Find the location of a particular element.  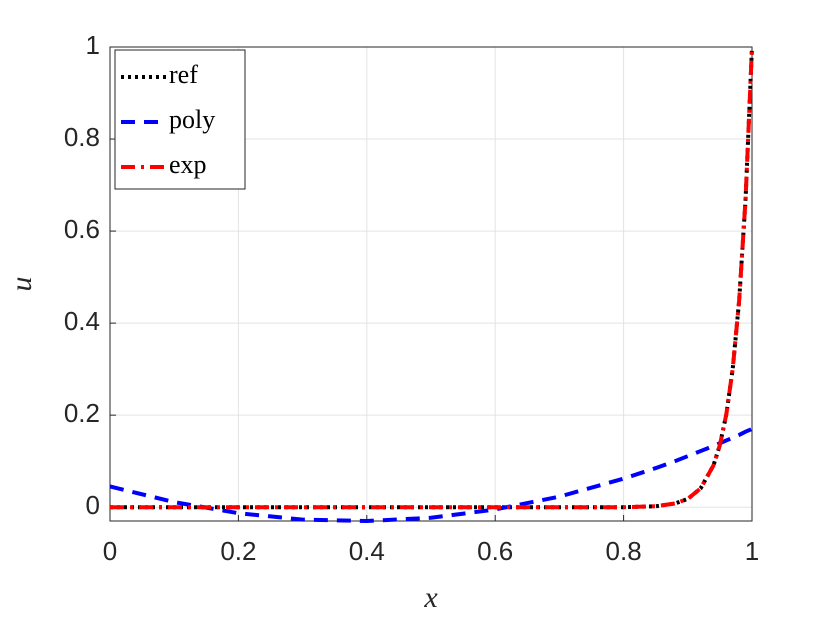

y-tick-label: 1 is located at coordinates (93, 45).